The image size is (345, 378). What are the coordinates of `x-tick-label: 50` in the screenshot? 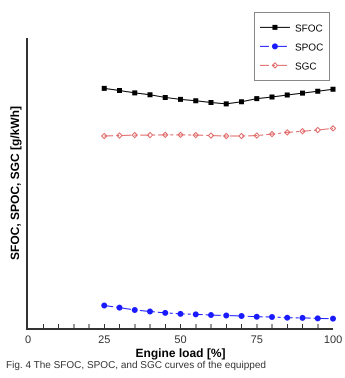 It's located at (180, 340).